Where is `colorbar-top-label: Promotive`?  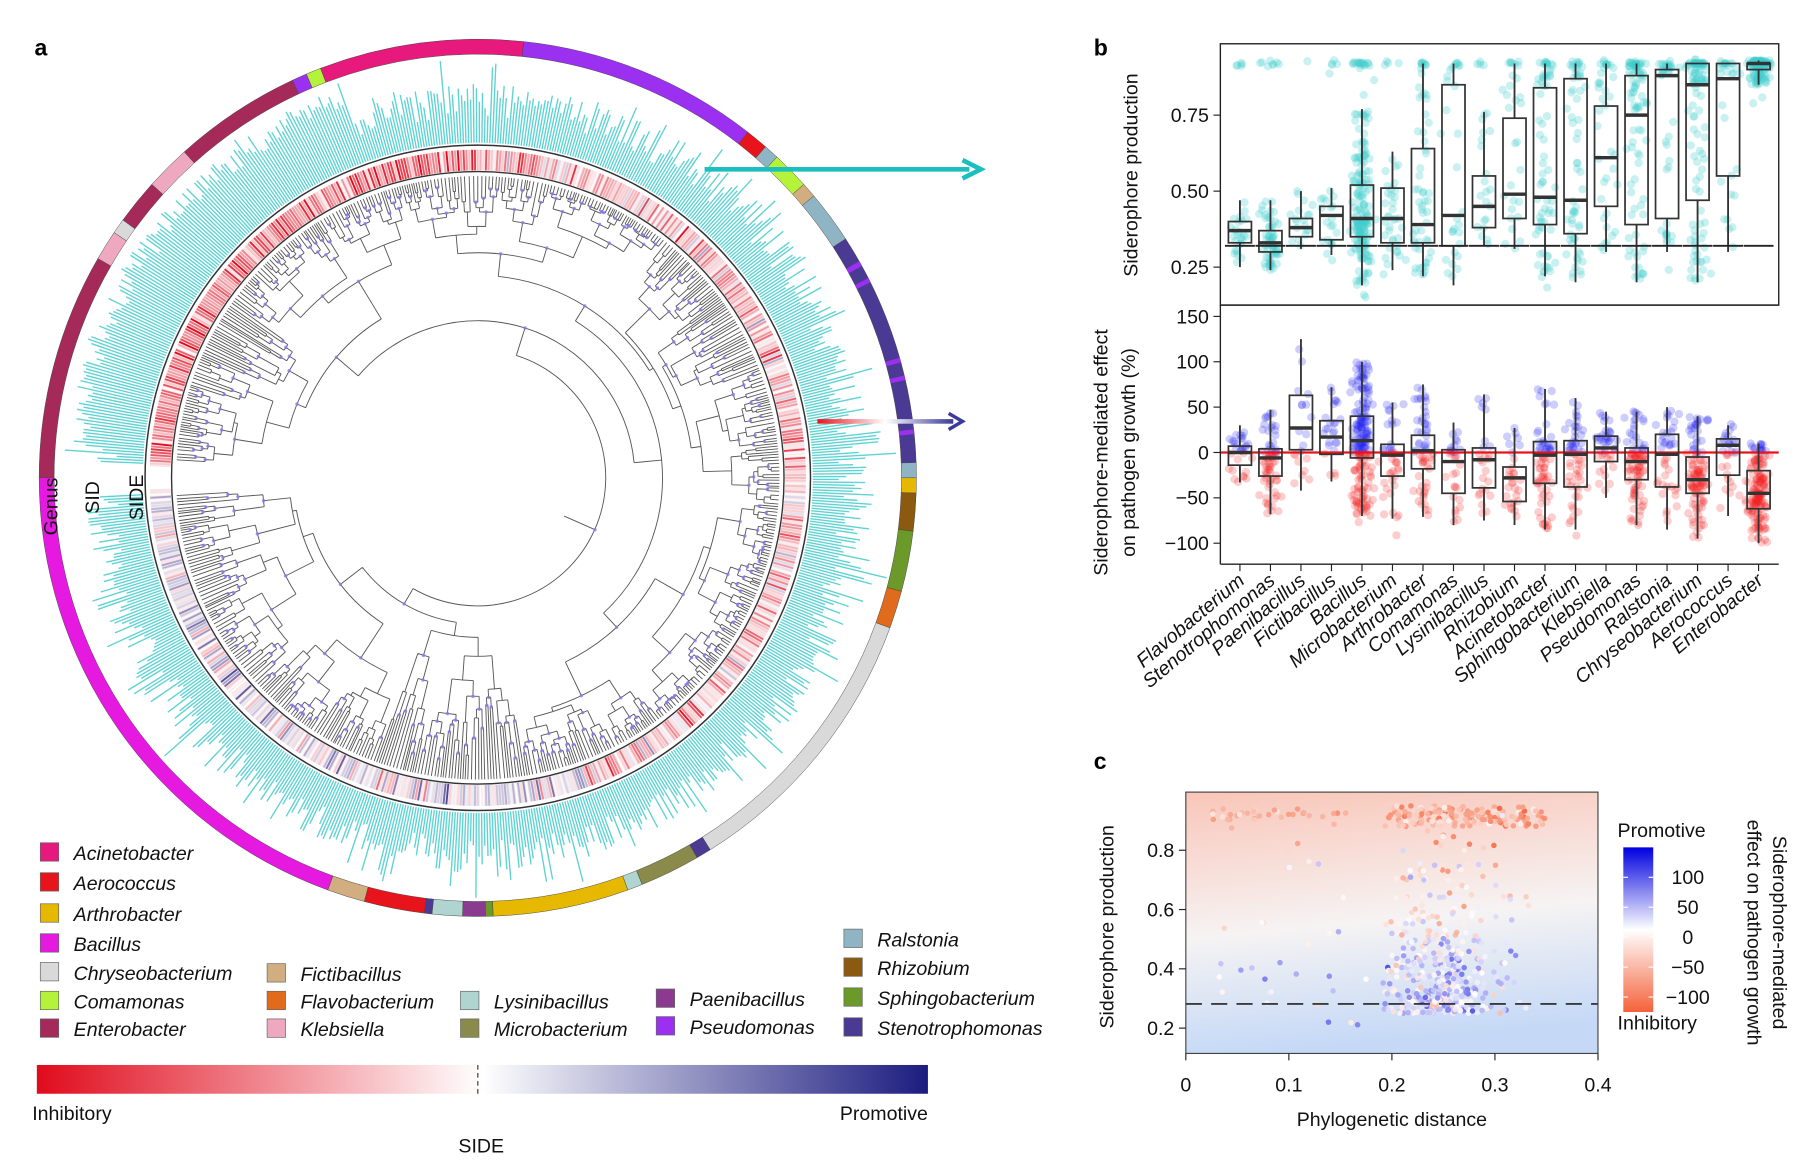
colorbar-top-label: Promotive is located at coordinates (1662, 831).